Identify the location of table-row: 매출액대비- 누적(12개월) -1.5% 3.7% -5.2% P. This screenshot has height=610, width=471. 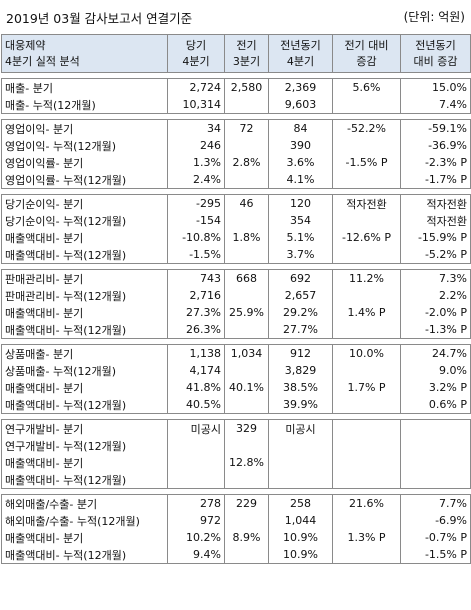
(236, 255).